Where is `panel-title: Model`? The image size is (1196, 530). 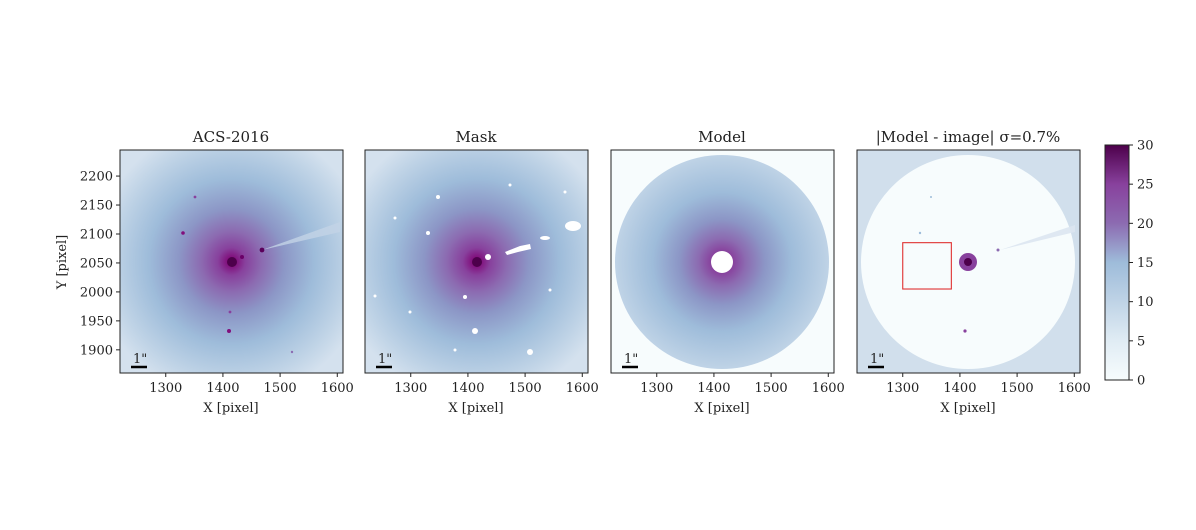 panel-title: Model is located at coordinates (722, 137).